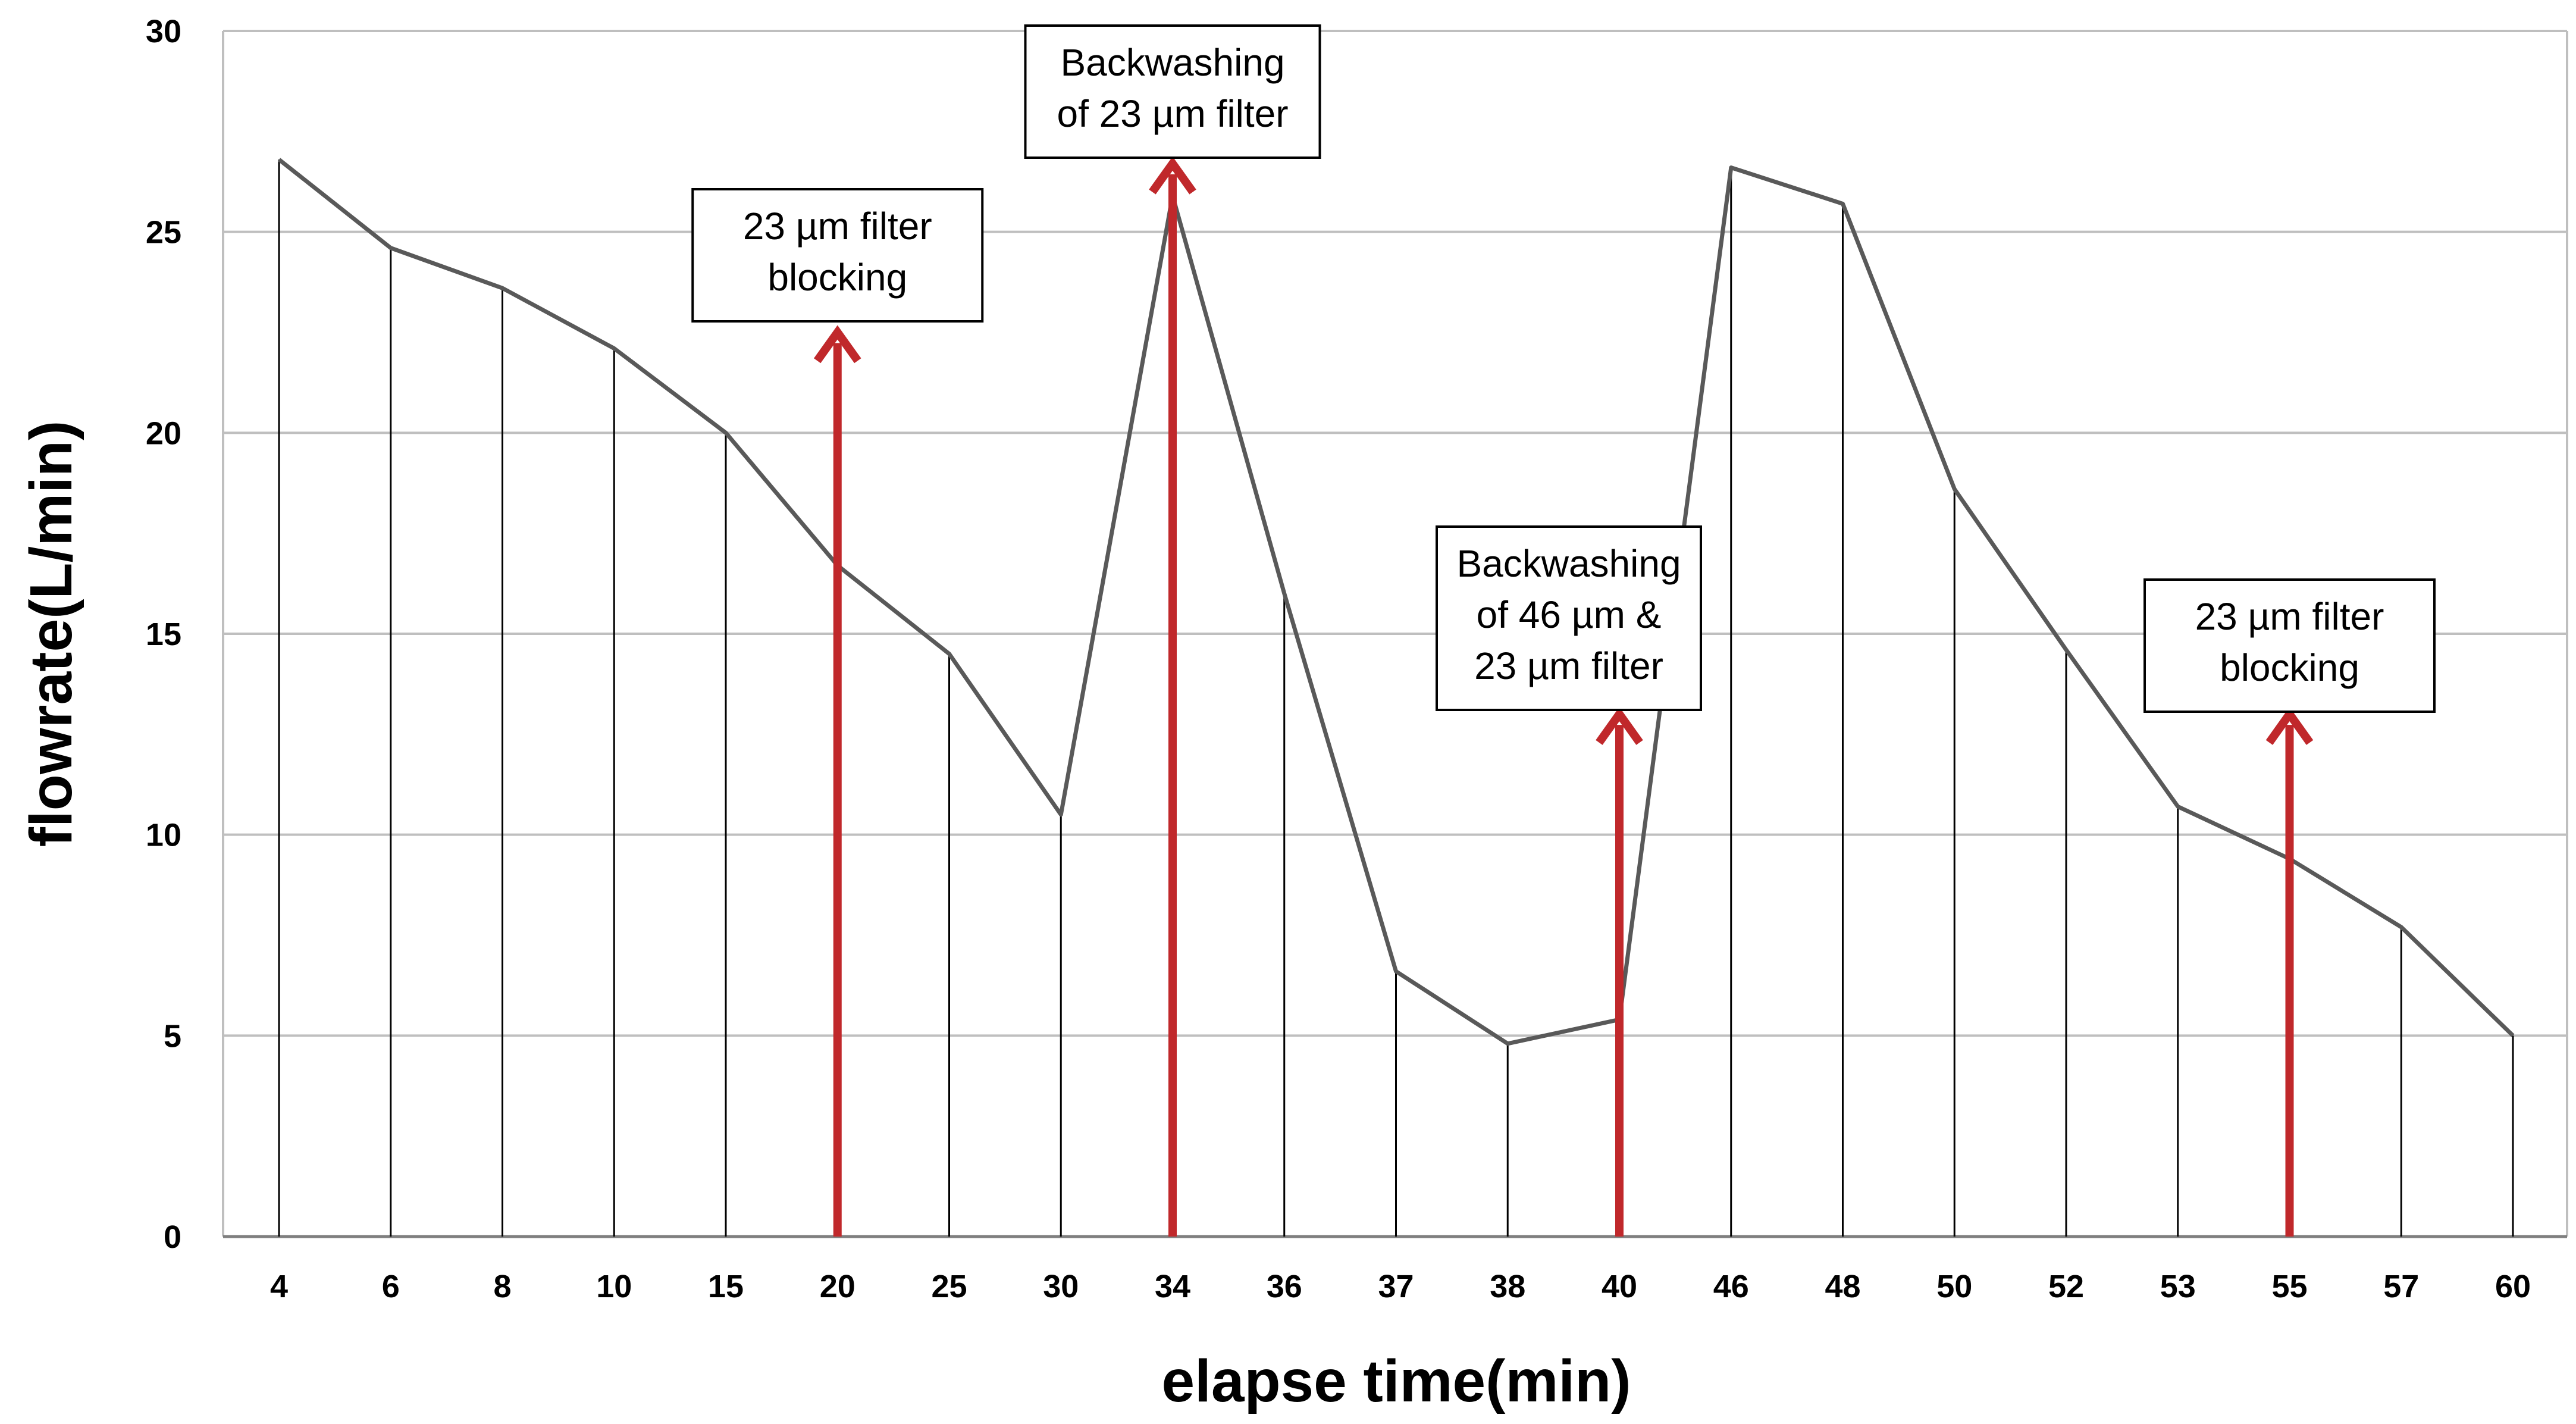 The width and height of the screenshot is (2576, 1424). I want to click on x-tick-label: 46, so click(1731, 1286).